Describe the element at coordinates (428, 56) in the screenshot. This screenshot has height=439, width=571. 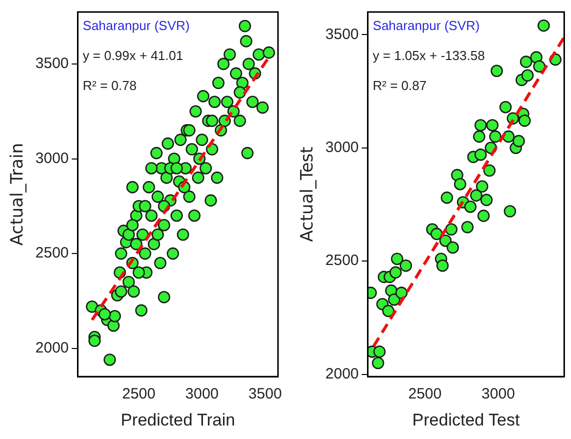
I see `annotation: y = 1.05x + -133.58` at that location.